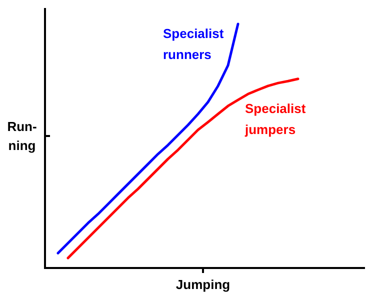  What do you see at coordinates (193, 44) in the screenshot?
I see `series-label: Specialist runners` at bounding box center [193, 44].